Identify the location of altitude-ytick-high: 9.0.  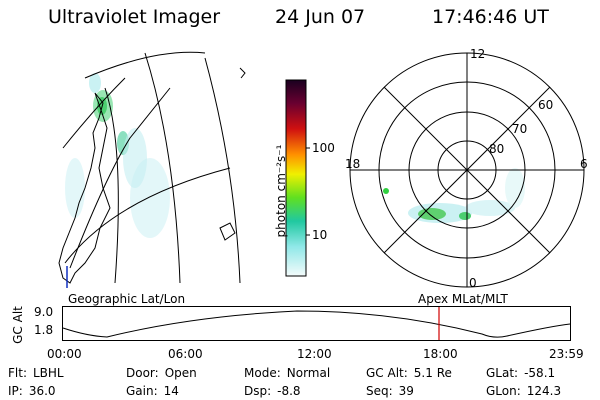
(44, 312).